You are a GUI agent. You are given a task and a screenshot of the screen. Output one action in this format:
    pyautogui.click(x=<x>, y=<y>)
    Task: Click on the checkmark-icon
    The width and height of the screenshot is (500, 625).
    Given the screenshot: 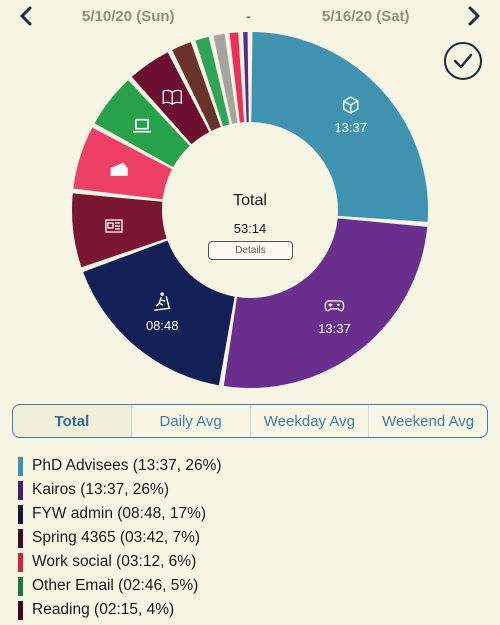 What is the action you would take?
    pyautogui.click(x=463, y=61)
    